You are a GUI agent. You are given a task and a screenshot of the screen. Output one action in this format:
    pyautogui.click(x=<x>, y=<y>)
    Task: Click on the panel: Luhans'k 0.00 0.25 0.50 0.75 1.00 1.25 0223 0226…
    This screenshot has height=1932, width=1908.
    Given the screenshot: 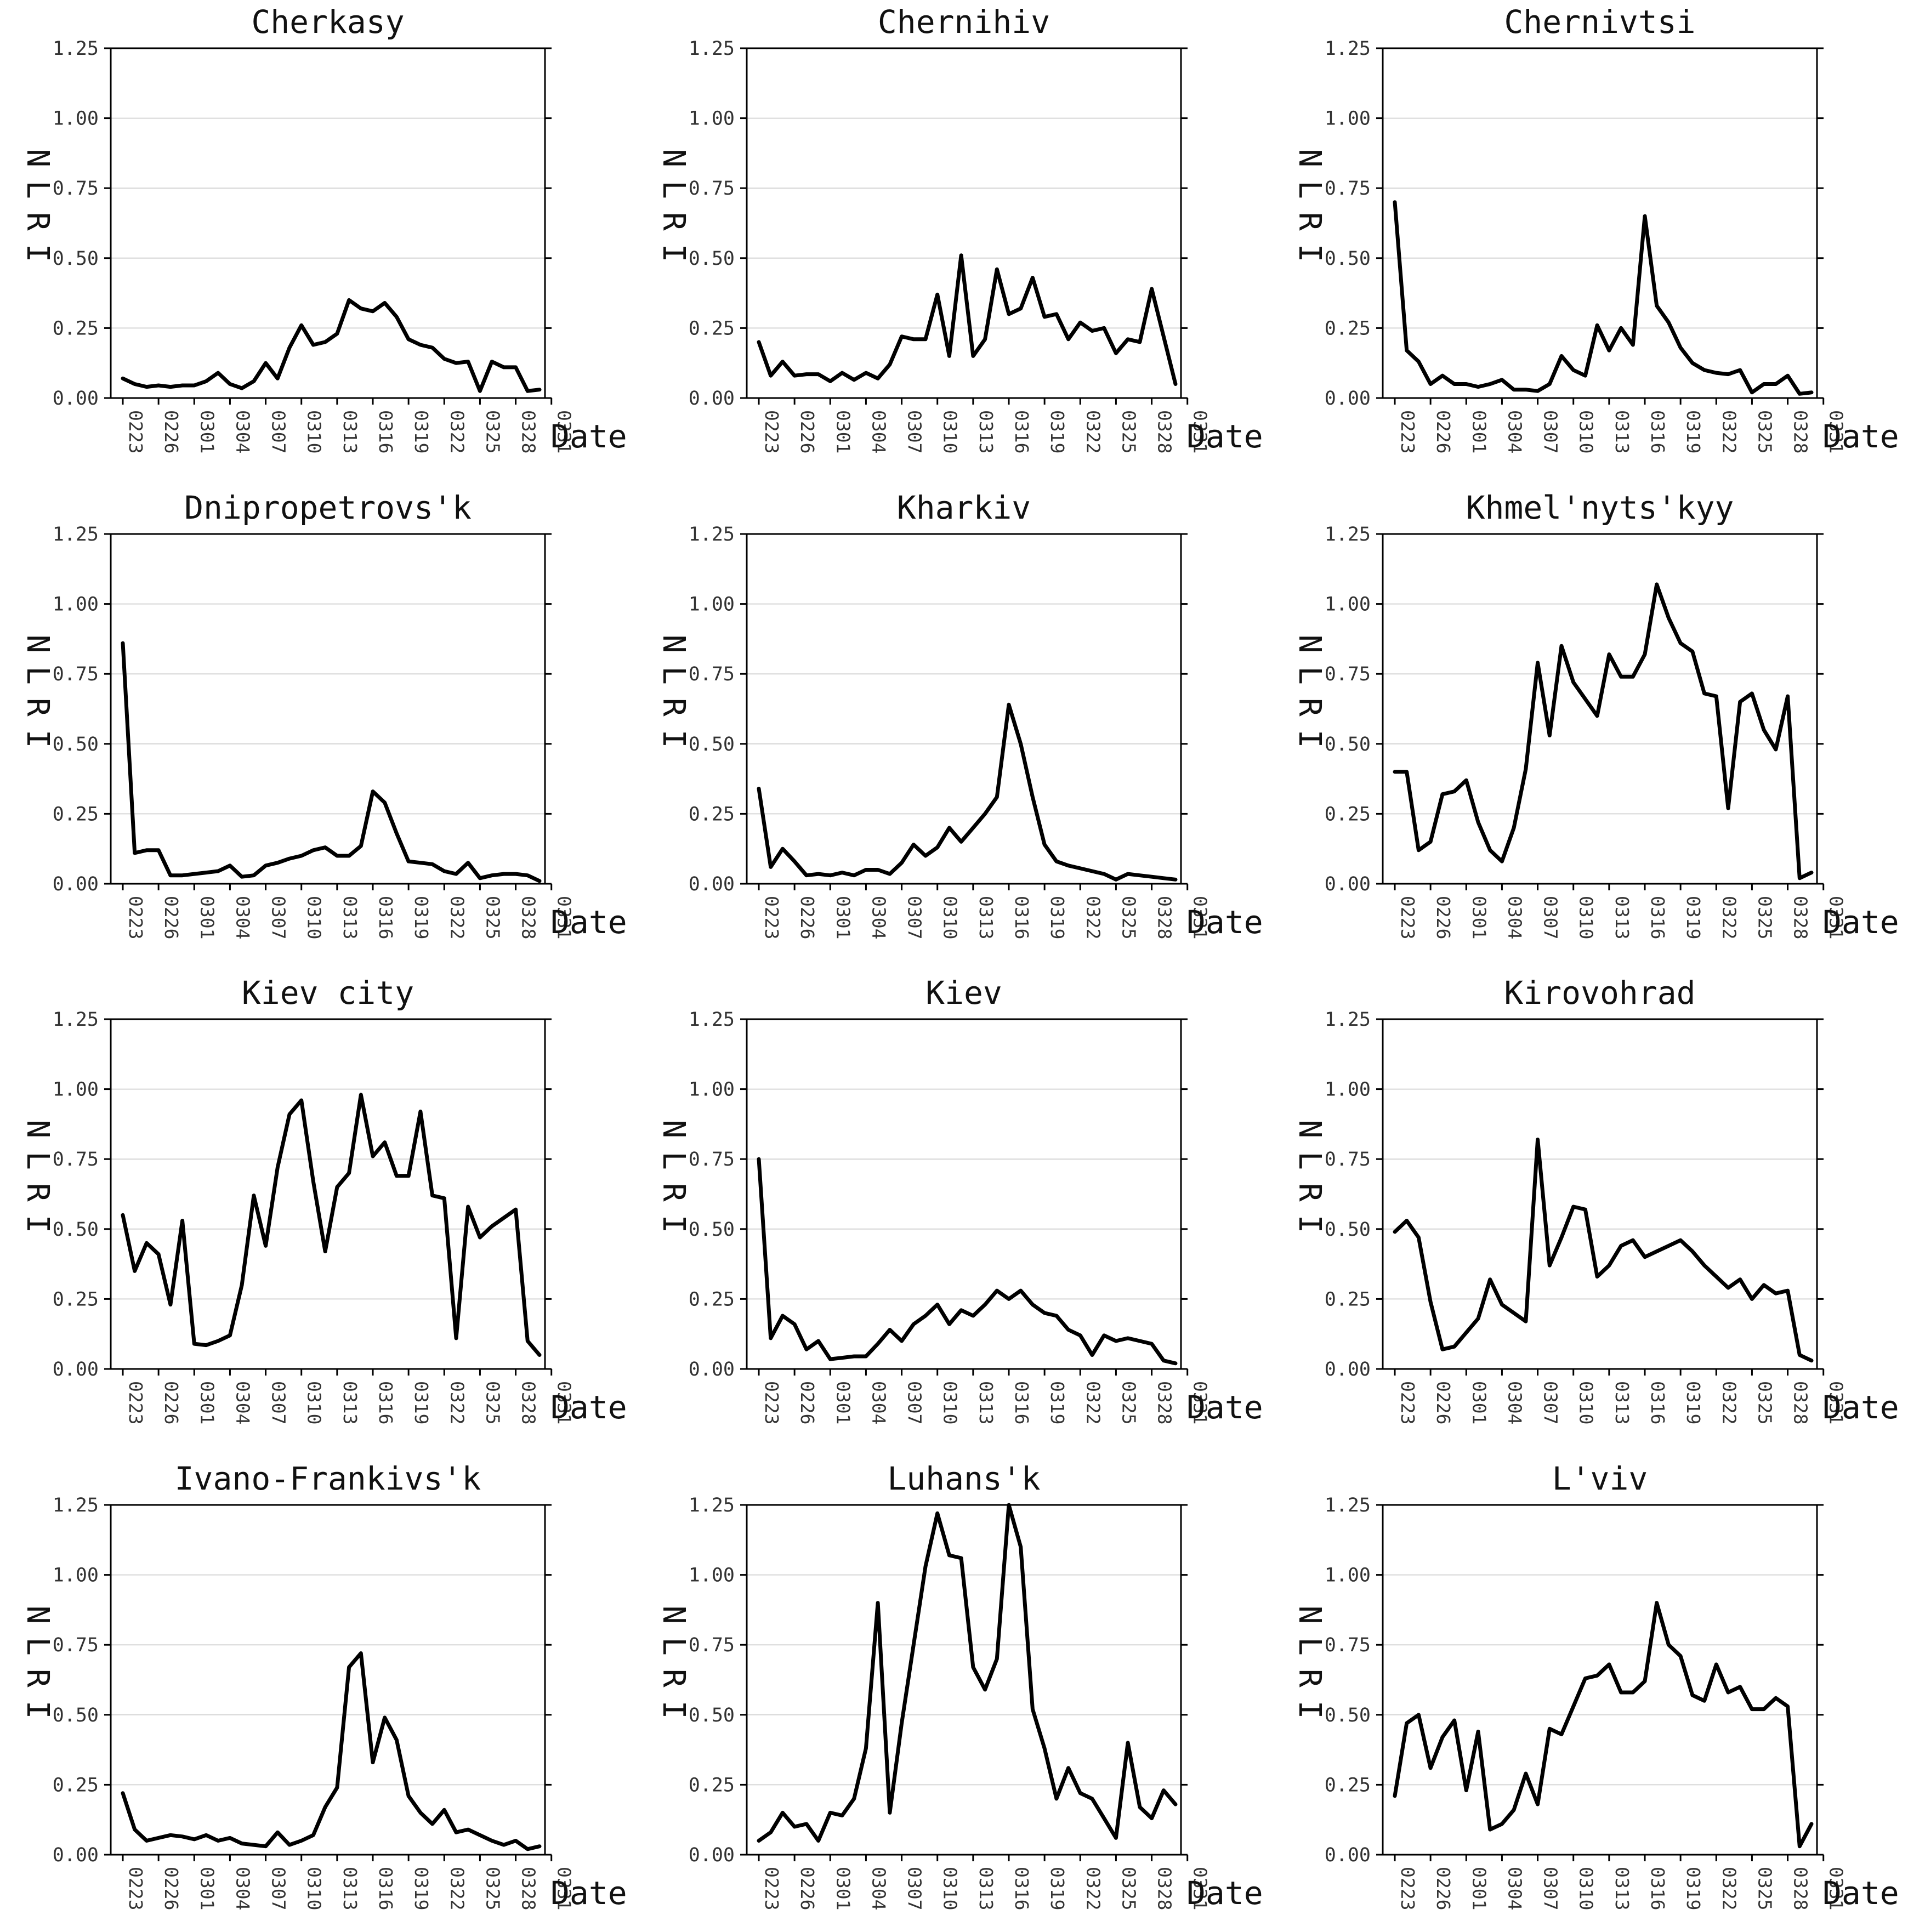 What is the action you would take?
    pyautogui.click(x=959, y=1686)
    